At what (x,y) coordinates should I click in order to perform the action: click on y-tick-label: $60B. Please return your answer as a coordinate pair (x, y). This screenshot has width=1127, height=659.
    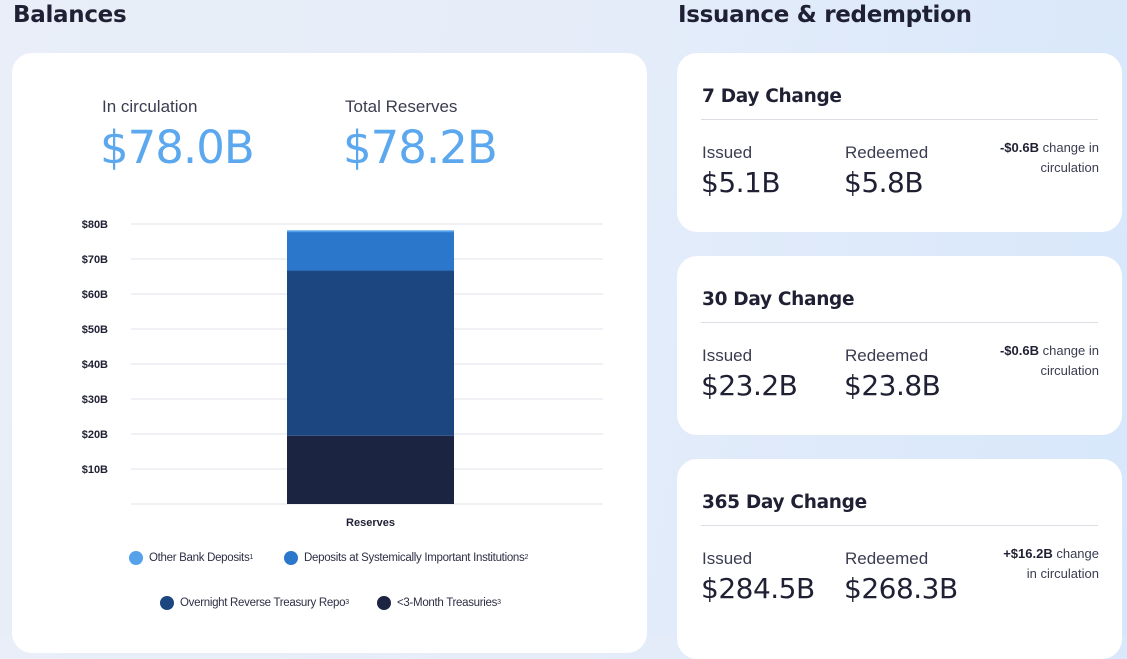
    Looking at the image, I should click on (95, 295).